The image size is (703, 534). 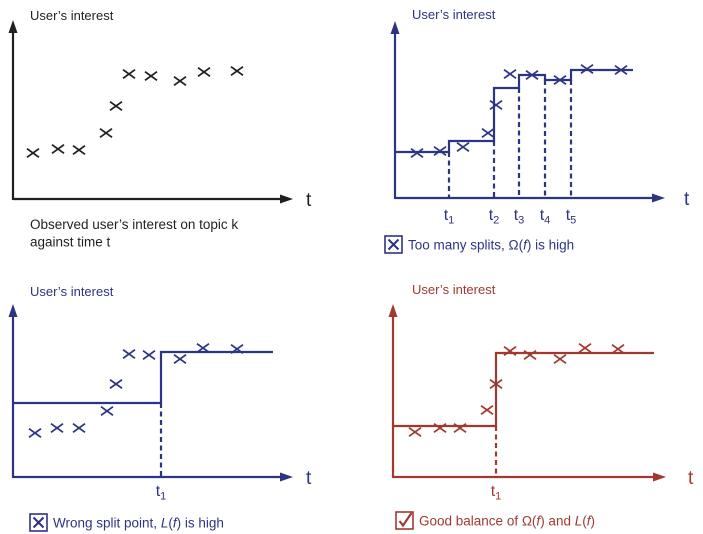 What do you see at coordinates (491, 245) in the screenshot?
I see `caption-text: Too many splits, Ω(f) is high` at bounding box center [491, 245].